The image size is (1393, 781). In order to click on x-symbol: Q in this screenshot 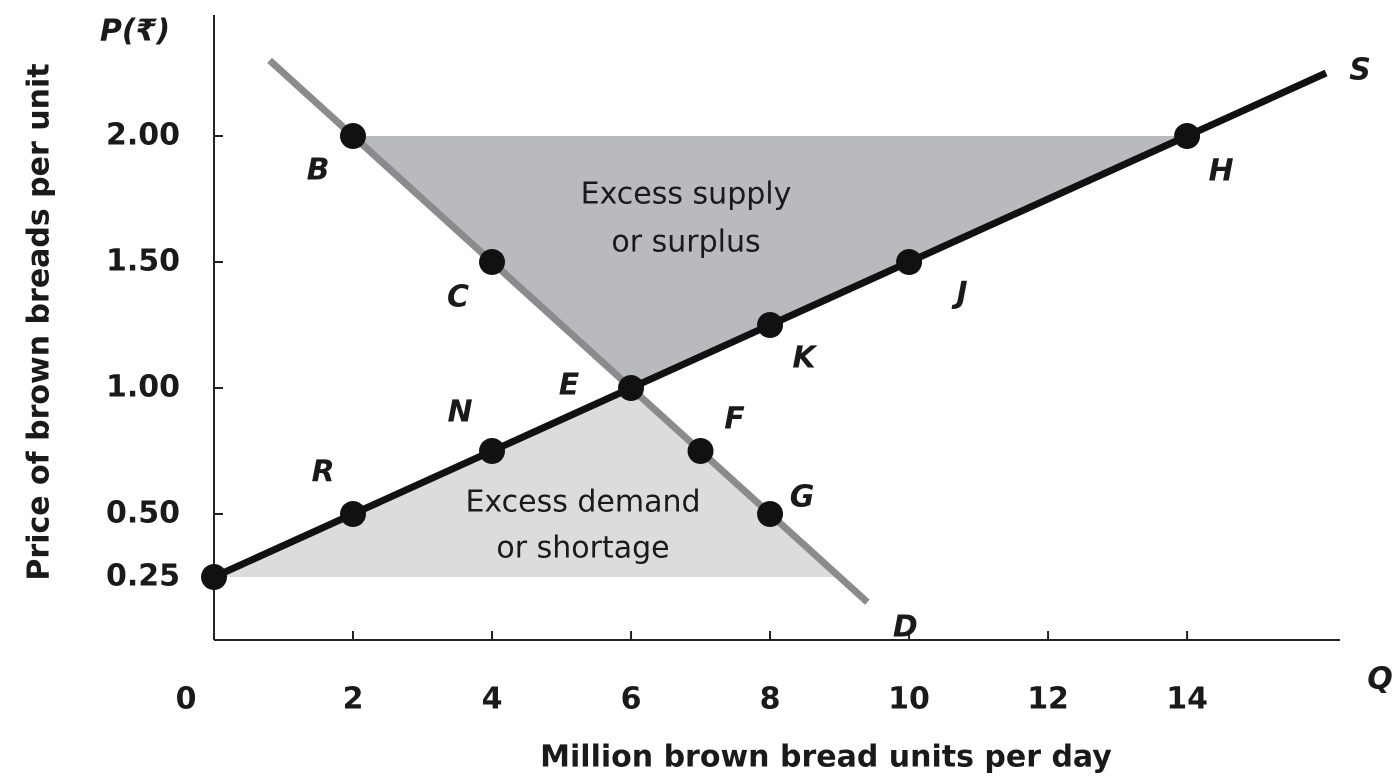, I will do `click(1380, 679)`.